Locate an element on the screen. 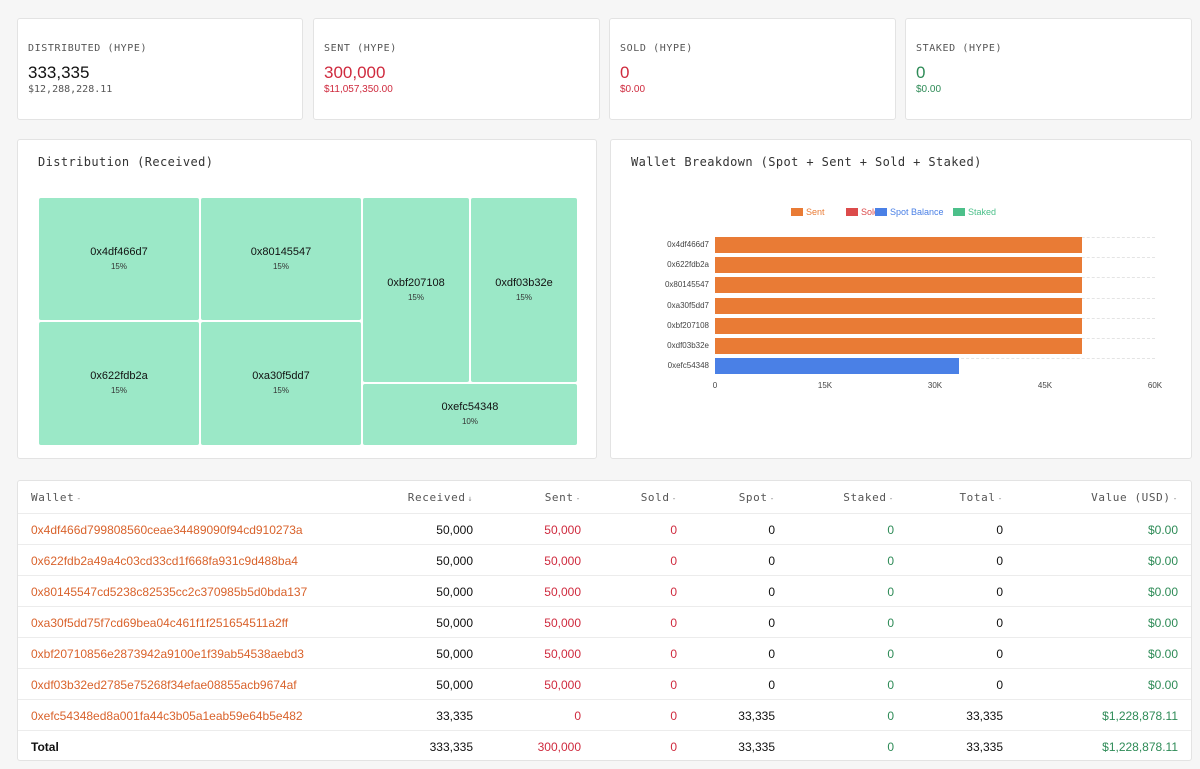  header-label: Staked is located at coordinates (865, 497).